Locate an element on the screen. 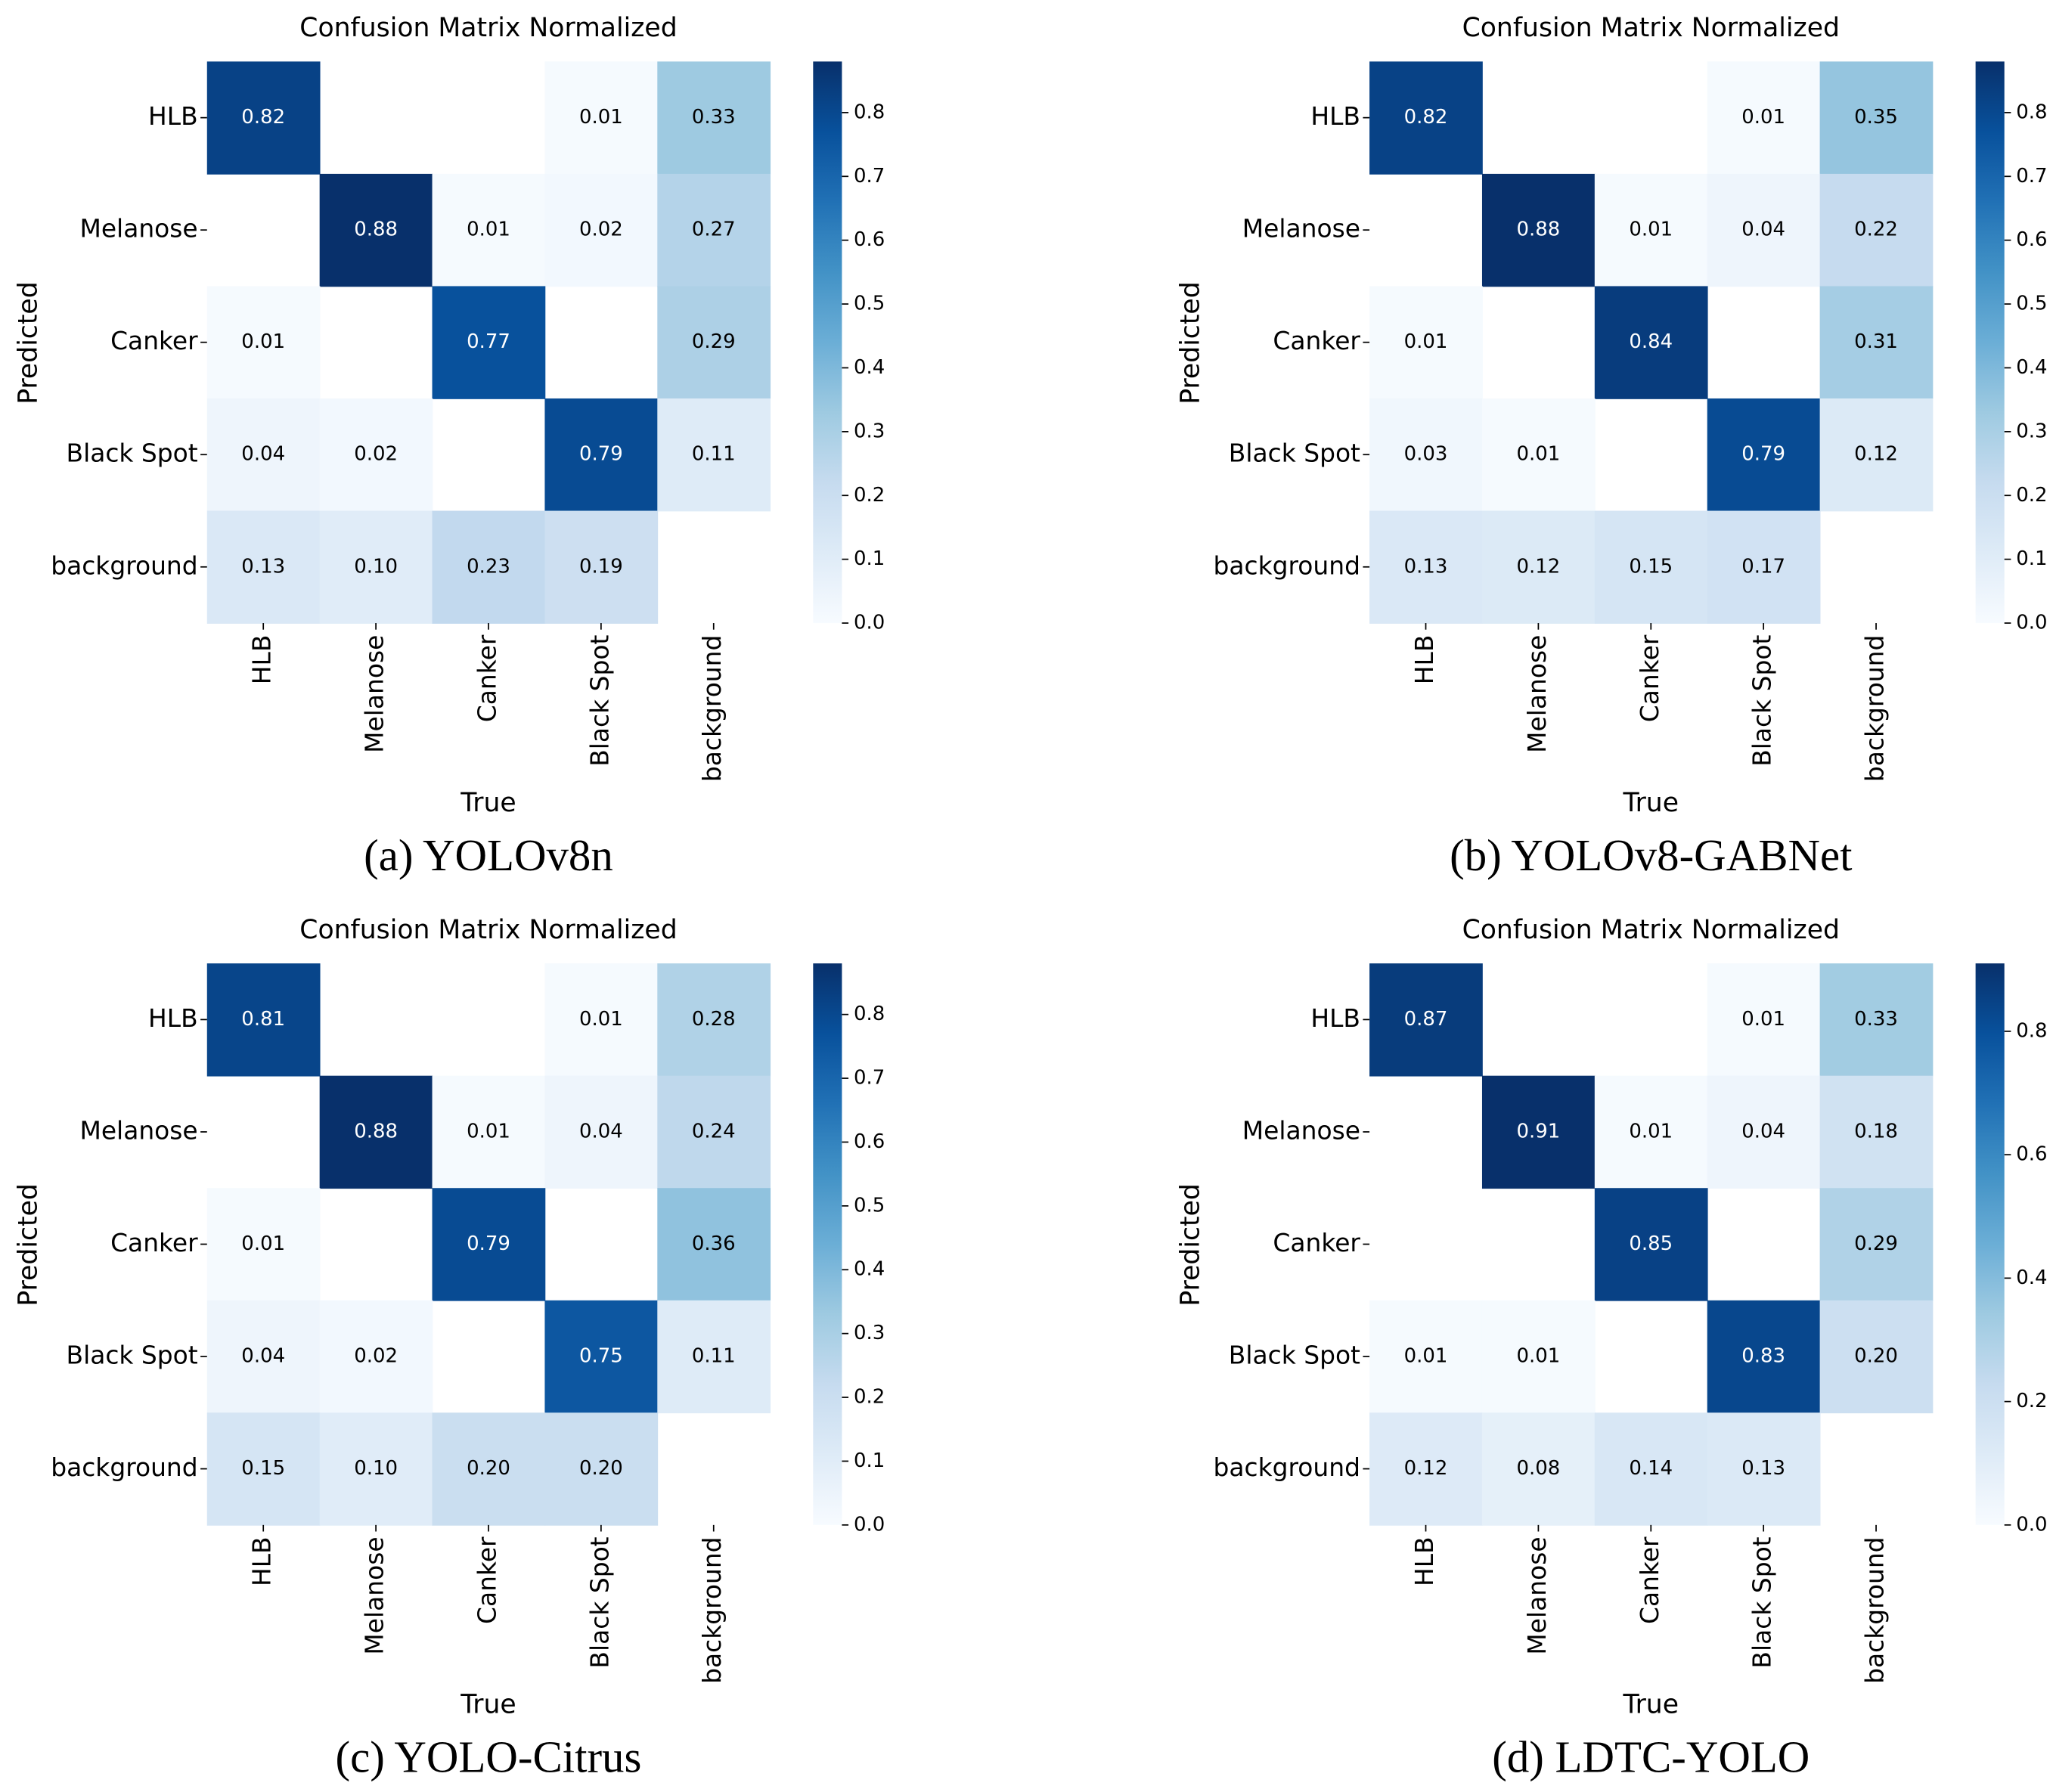 The height and width of the screenshot is (1792, 2053). cell-label: 0.24 is located at coordinates (714, 1131).